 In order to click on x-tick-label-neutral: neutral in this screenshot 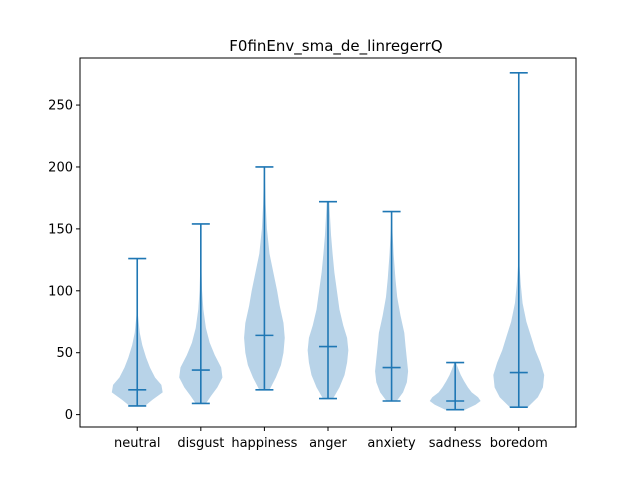, I will do `click(137, 443)`.